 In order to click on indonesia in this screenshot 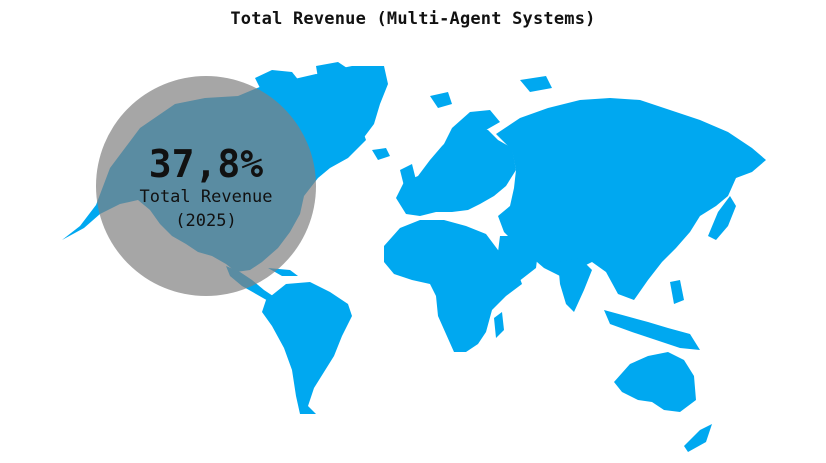, I will do `click(652, 330)`.